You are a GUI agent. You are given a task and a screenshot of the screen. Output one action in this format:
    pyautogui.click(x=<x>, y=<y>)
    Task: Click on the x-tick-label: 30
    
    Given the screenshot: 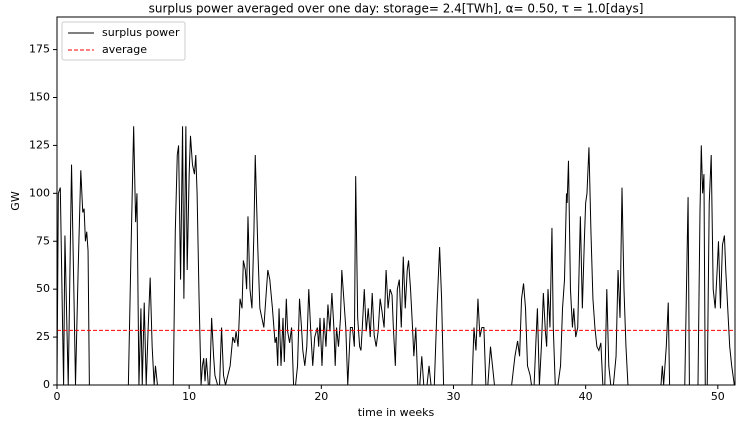 What is the action you would take?
    pyautogui.click(x=453, y=396)
    